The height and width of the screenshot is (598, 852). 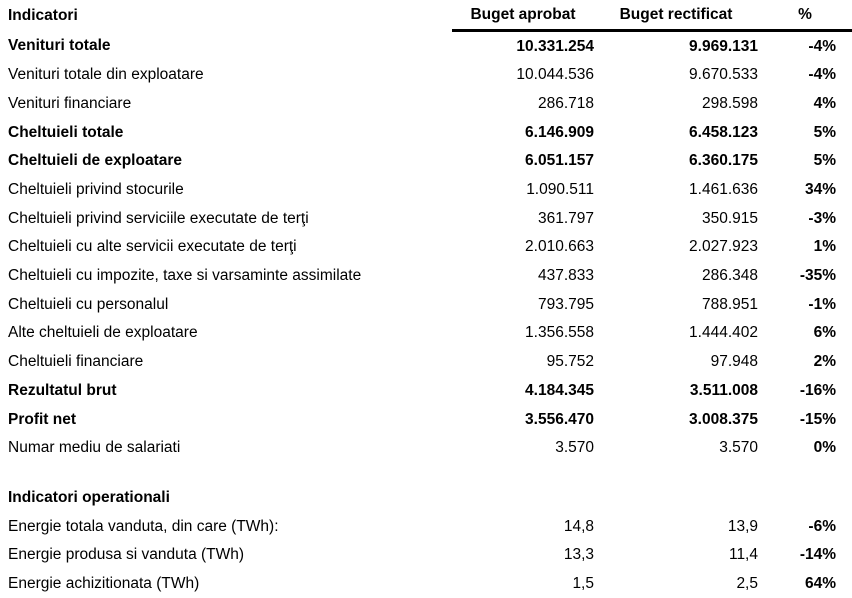 I want to click on value-buget-aprobat: 6.051.157, so click(x=559, y=161).